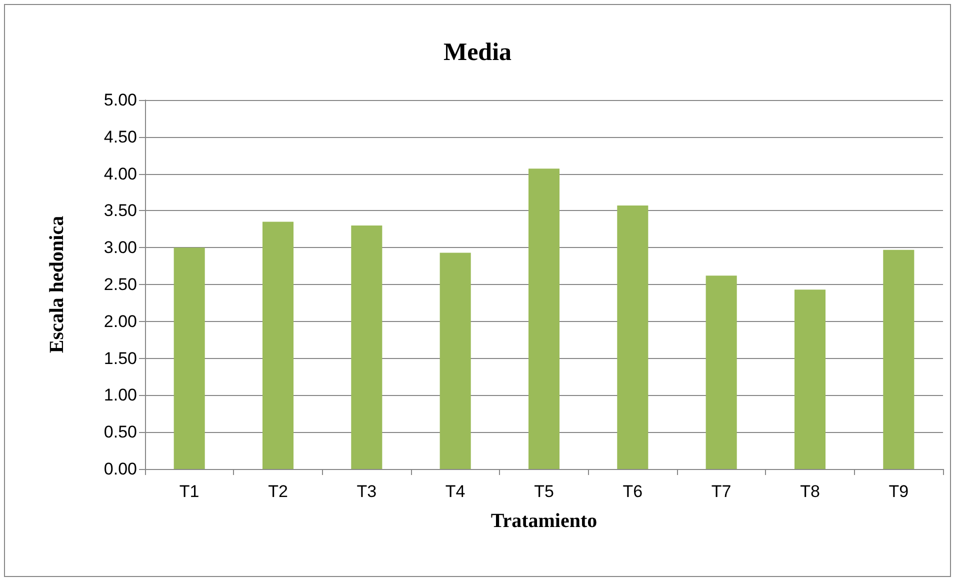  I want to click on x-tick-label: T3, so click(366, 491).